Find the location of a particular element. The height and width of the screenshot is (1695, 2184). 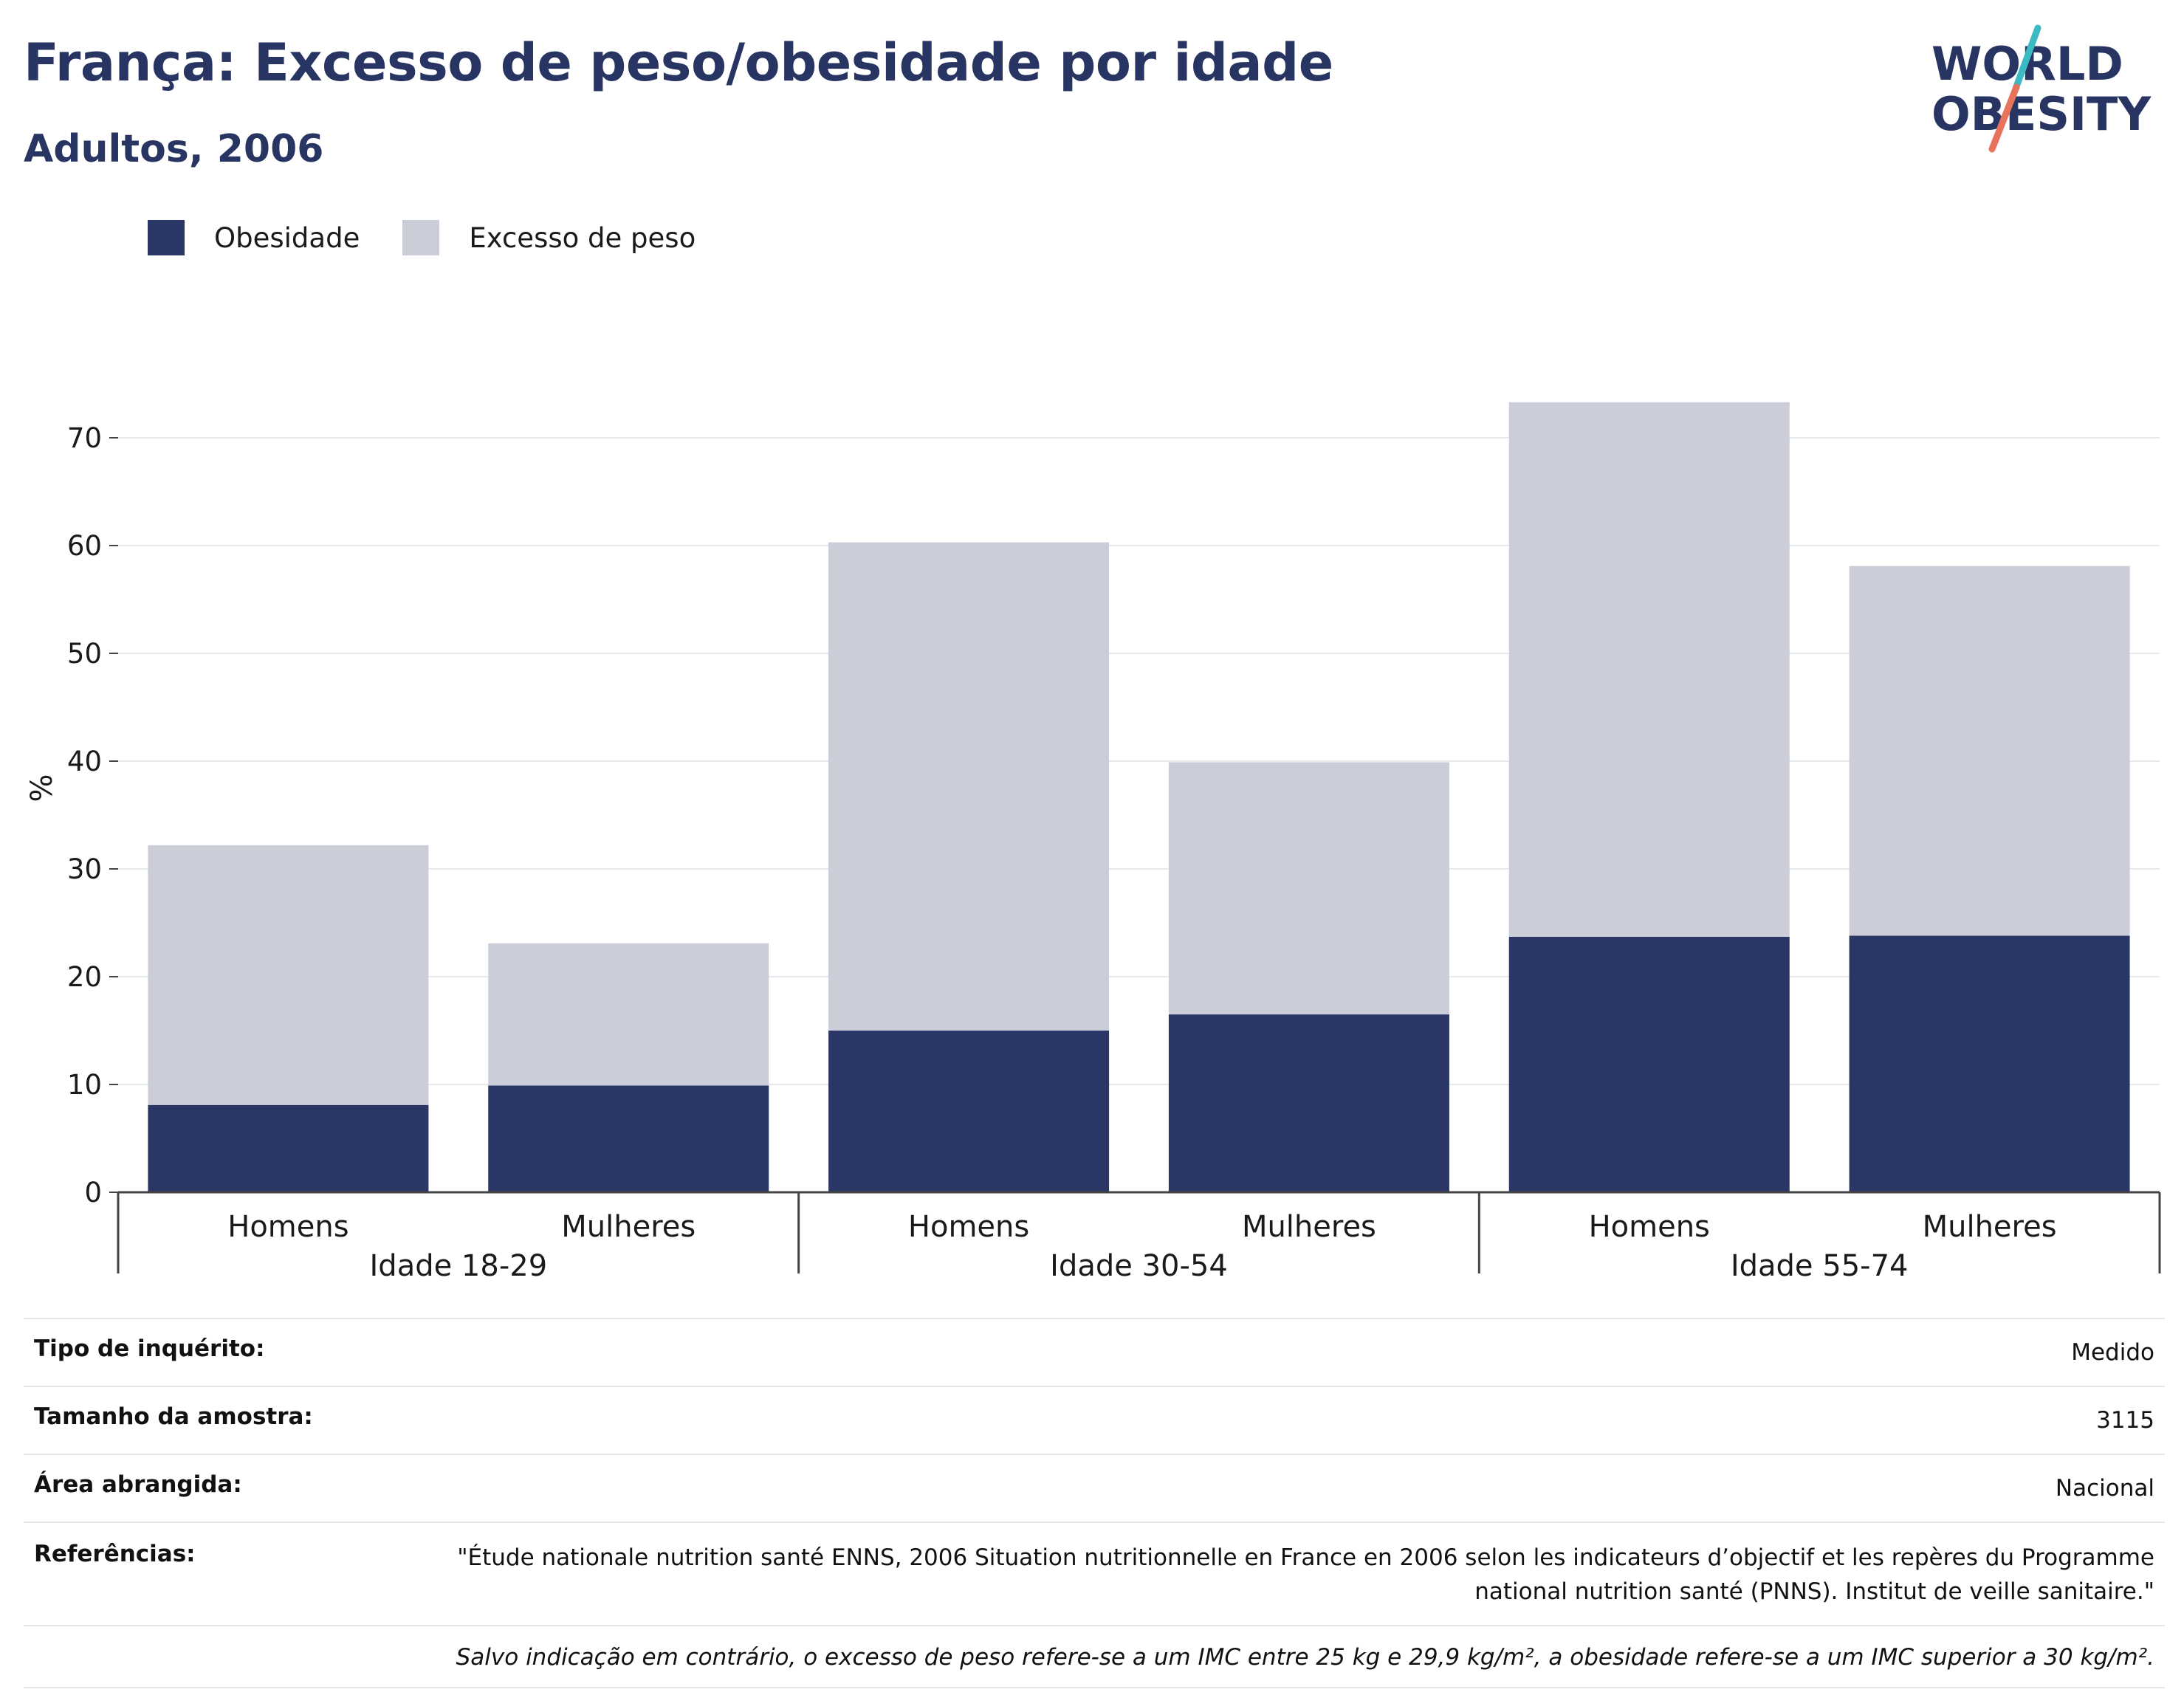

legend-swatch-overweight is located at coordinates (421, 237).